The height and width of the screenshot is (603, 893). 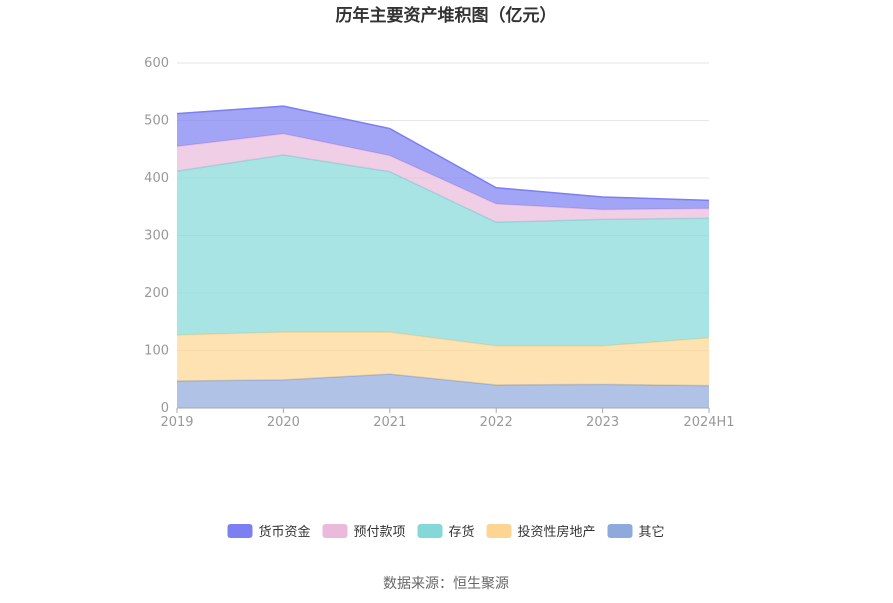 I want to click on chart-title: 历年主要资产堆积图（亿元）, so click(x=446, y=15).